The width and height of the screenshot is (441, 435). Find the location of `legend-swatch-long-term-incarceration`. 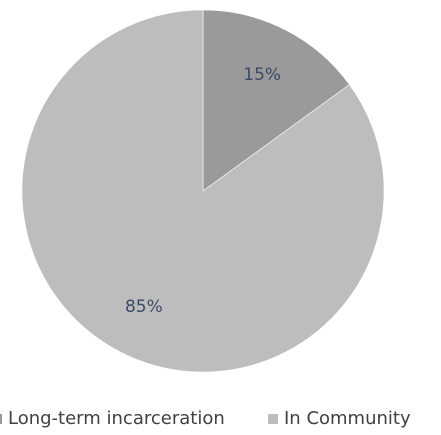

legend-swatch-long-term-incarceration is located at coordinates (1, 418).